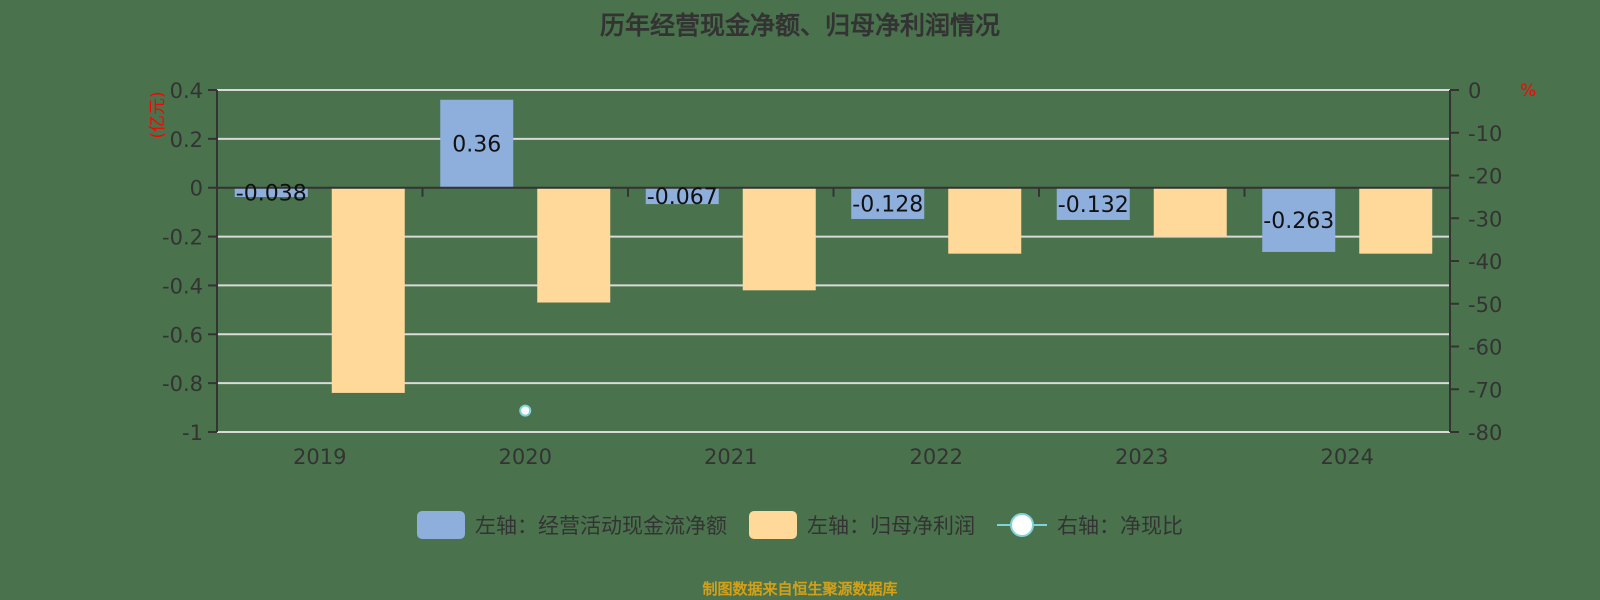  I want to click on cash-flow-swatch-icon, so click(441, 525).